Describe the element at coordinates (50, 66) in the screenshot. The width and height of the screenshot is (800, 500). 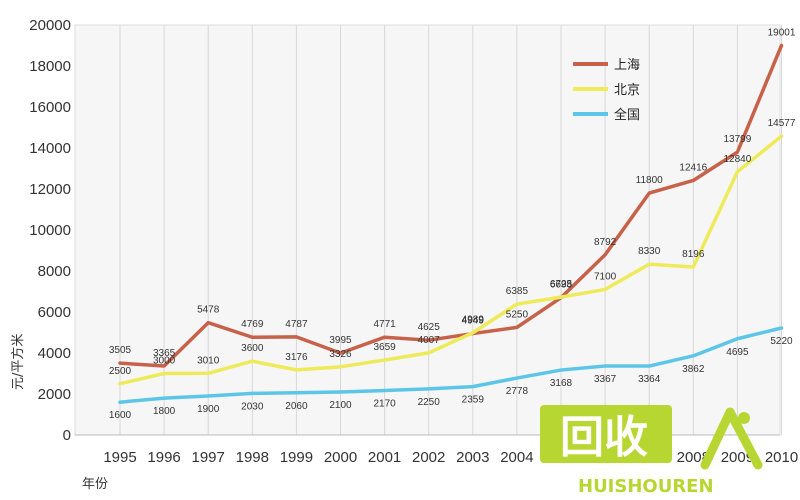
I see `y-tick-label: 18000` at that location.